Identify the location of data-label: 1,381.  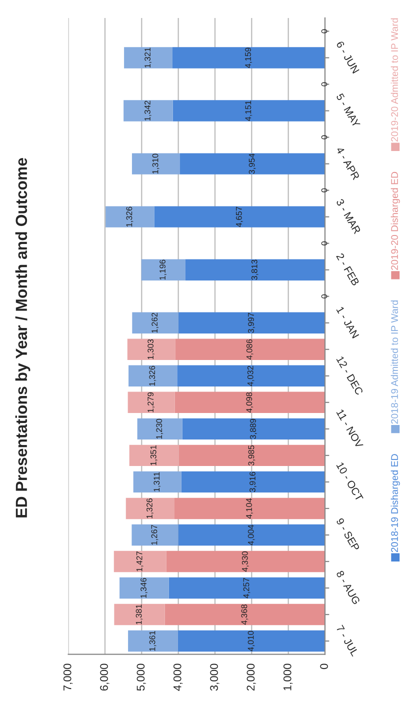
(139, 614).